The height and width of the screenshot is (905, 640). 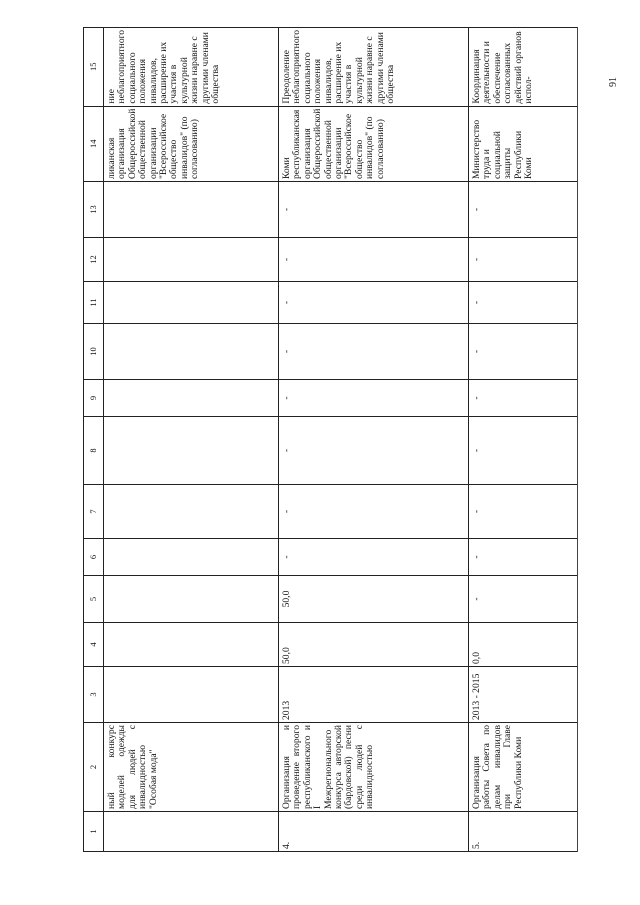 What do you see at coordinates (93, 398) in the screenshot?
I see `column-number-cell: 9` at bounding box center [93, 398].